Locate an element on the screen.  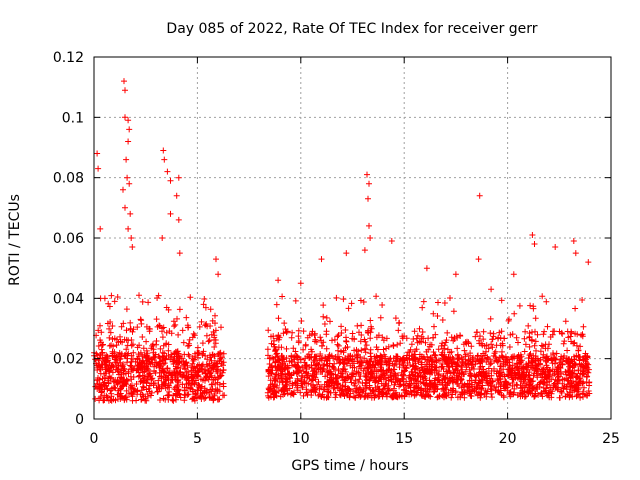
x-tick-label: 15 is located at coordinates (404, 439).